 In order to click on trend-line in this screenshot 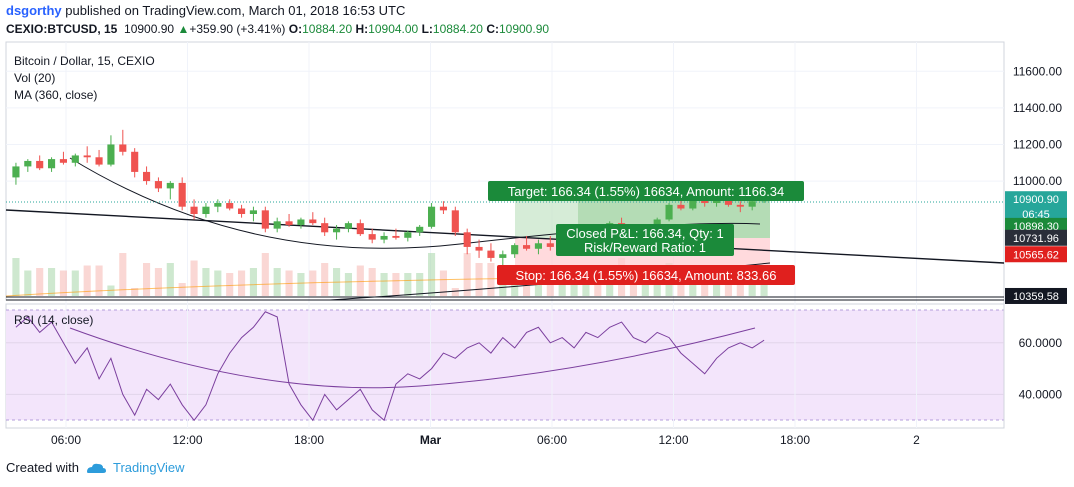, I will do `click(505, 236)`.